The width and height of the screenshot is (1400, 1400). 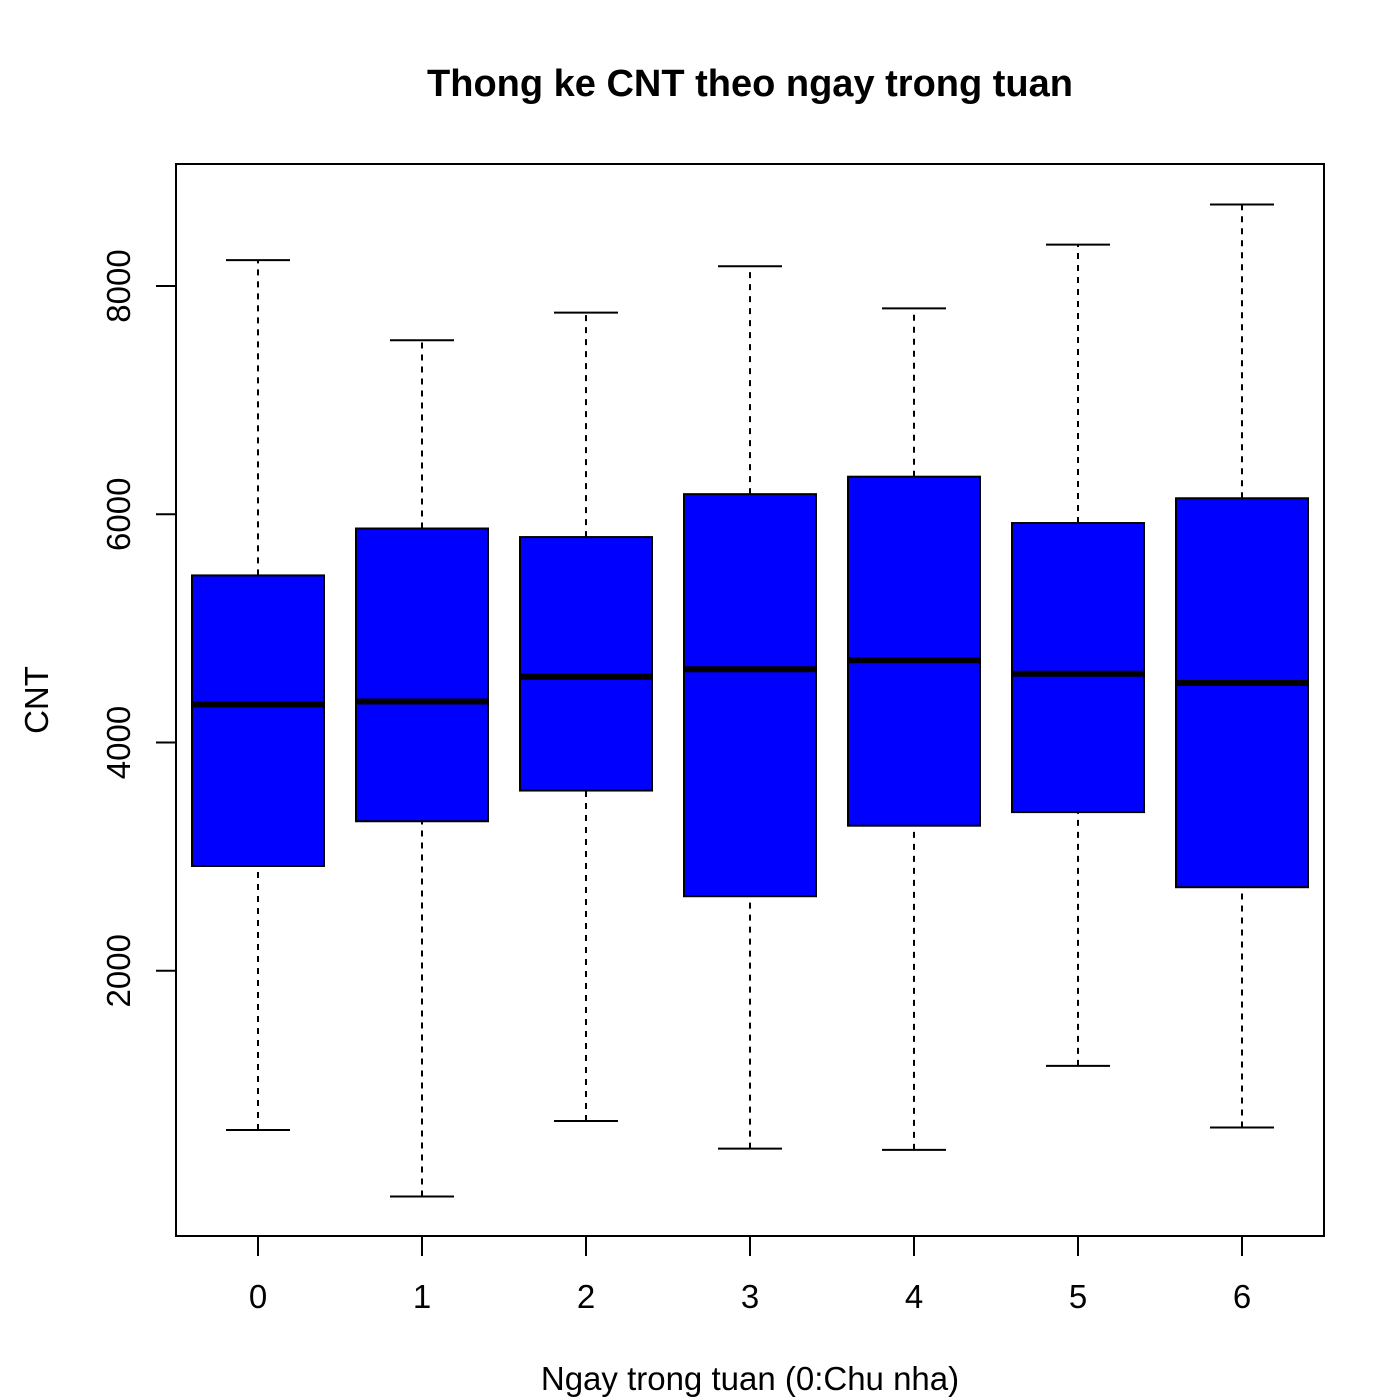 What do you see at coordinates (118, 514) in the screenshot?
I see `y-tick-label-6000: 6000` at bounding box center [118, 514].